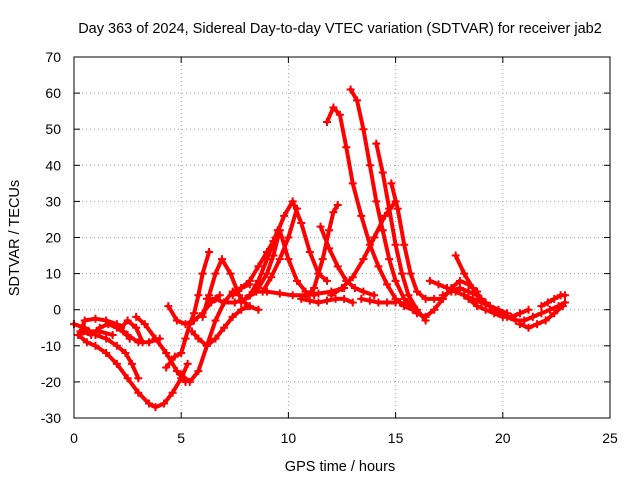 The image size is (640, 480). What do you see at coordinates (289, 438) in the screenshot?
I see `x-tick-label: 10` at bounding box center [289, 438].